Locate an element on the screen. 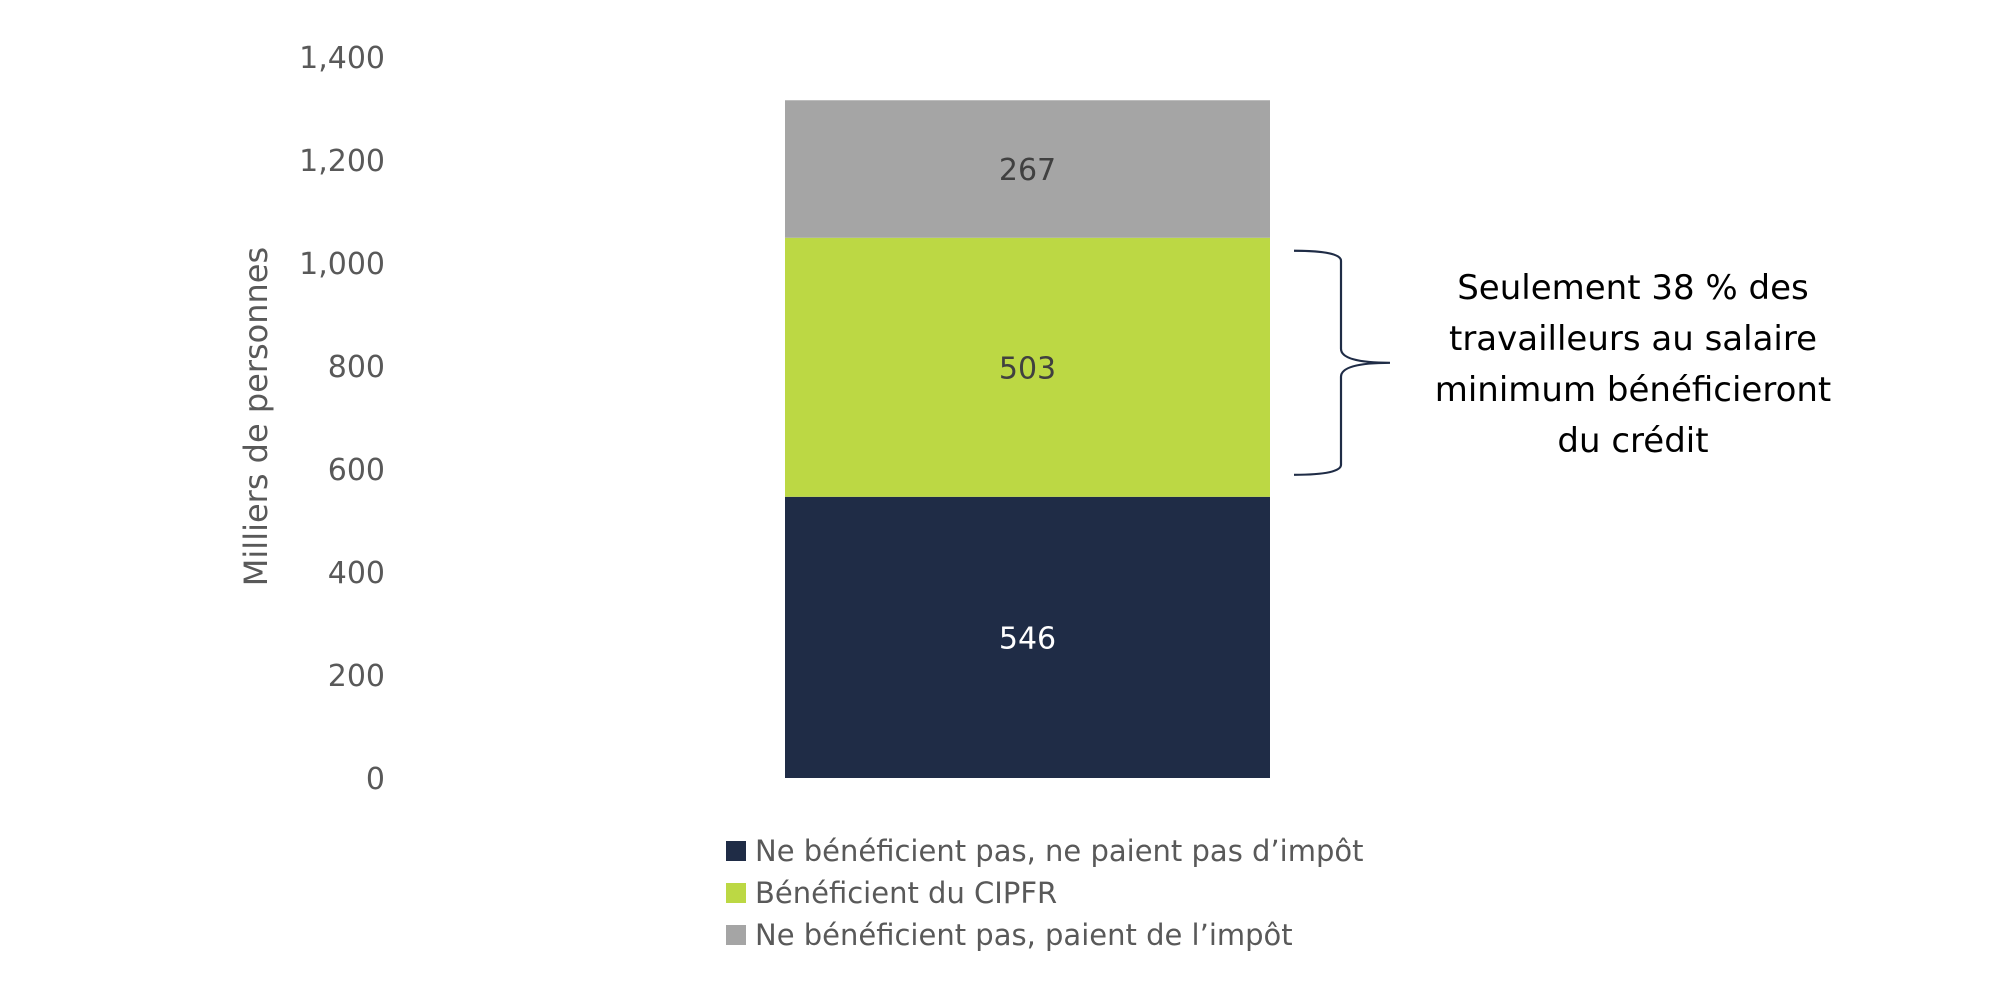  legend-label-no-benefit-tax: Ne bénéficient pas, paient de l’impôt is located at coordinates (1024, 935).